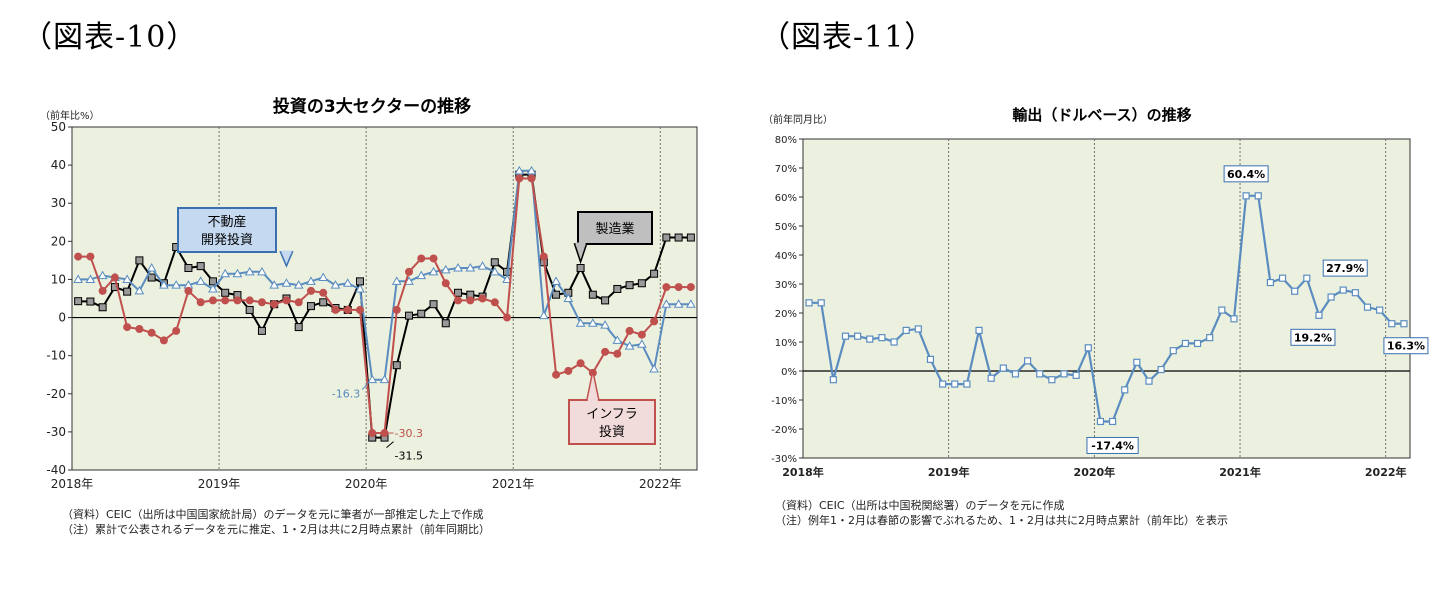  I want to click on data-label: 19.2%, so click(1313, 337).